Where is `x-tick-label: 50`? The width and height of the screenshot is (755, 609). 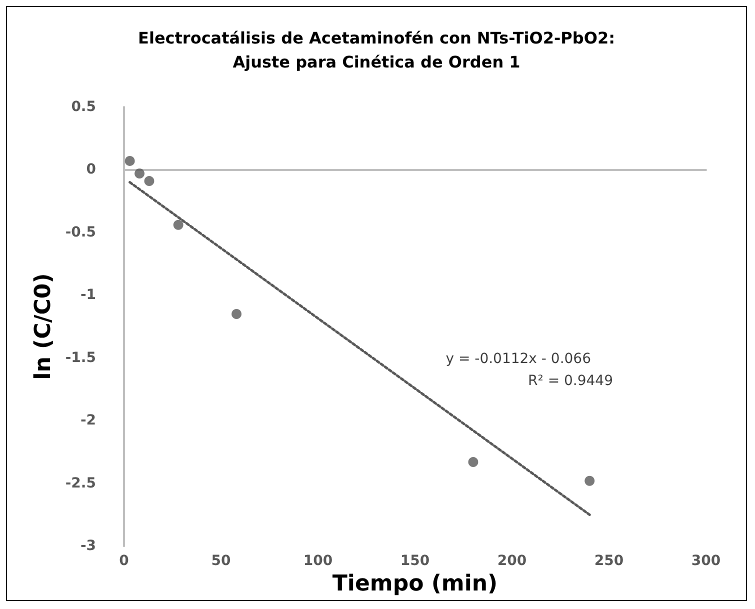
x-tick-label: 50 is located at coordinates (221, 561).